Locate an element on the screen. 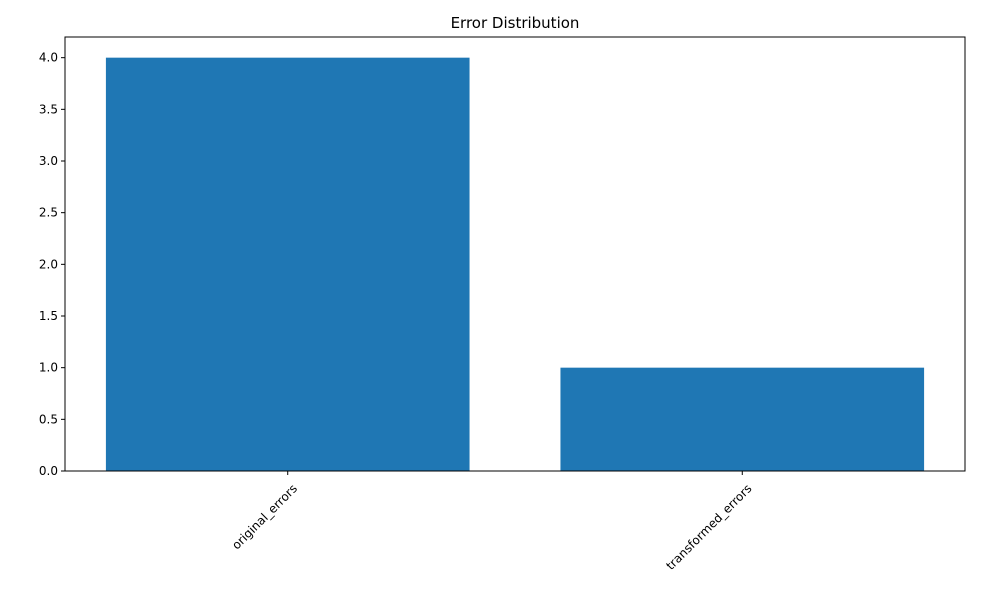 This screenshot has height=600, width=1000. chart-title: Error Distribution is located at coordinates (515, 23).